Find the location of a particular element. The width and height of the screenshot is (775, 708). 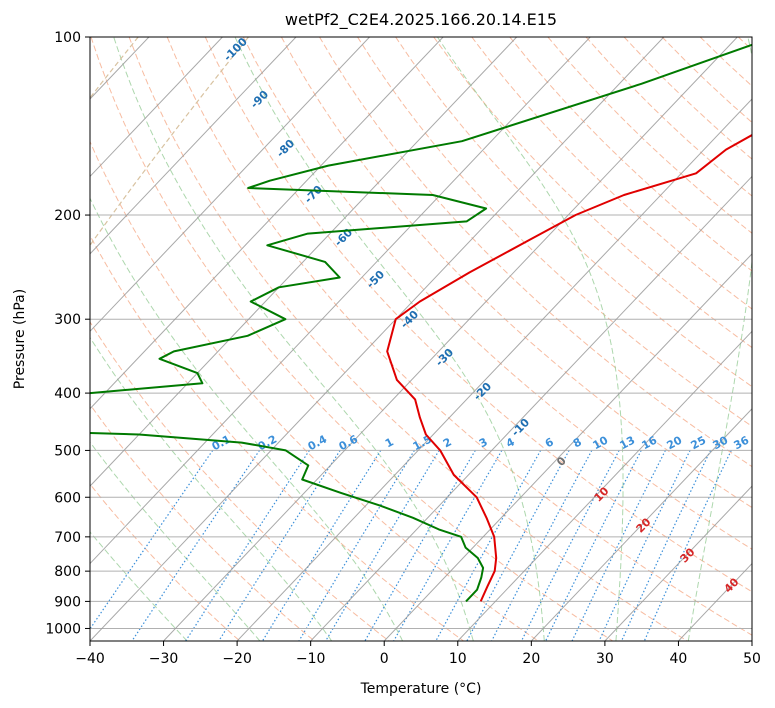

x-tick-label: 20 is located at coordinates (531, 659).